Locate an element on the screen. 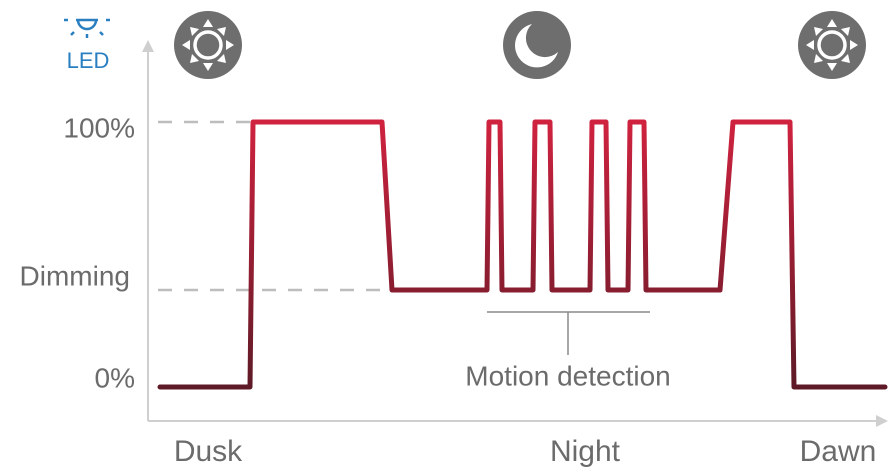  phase-label: Dusk is located at coordinates (208, 451).